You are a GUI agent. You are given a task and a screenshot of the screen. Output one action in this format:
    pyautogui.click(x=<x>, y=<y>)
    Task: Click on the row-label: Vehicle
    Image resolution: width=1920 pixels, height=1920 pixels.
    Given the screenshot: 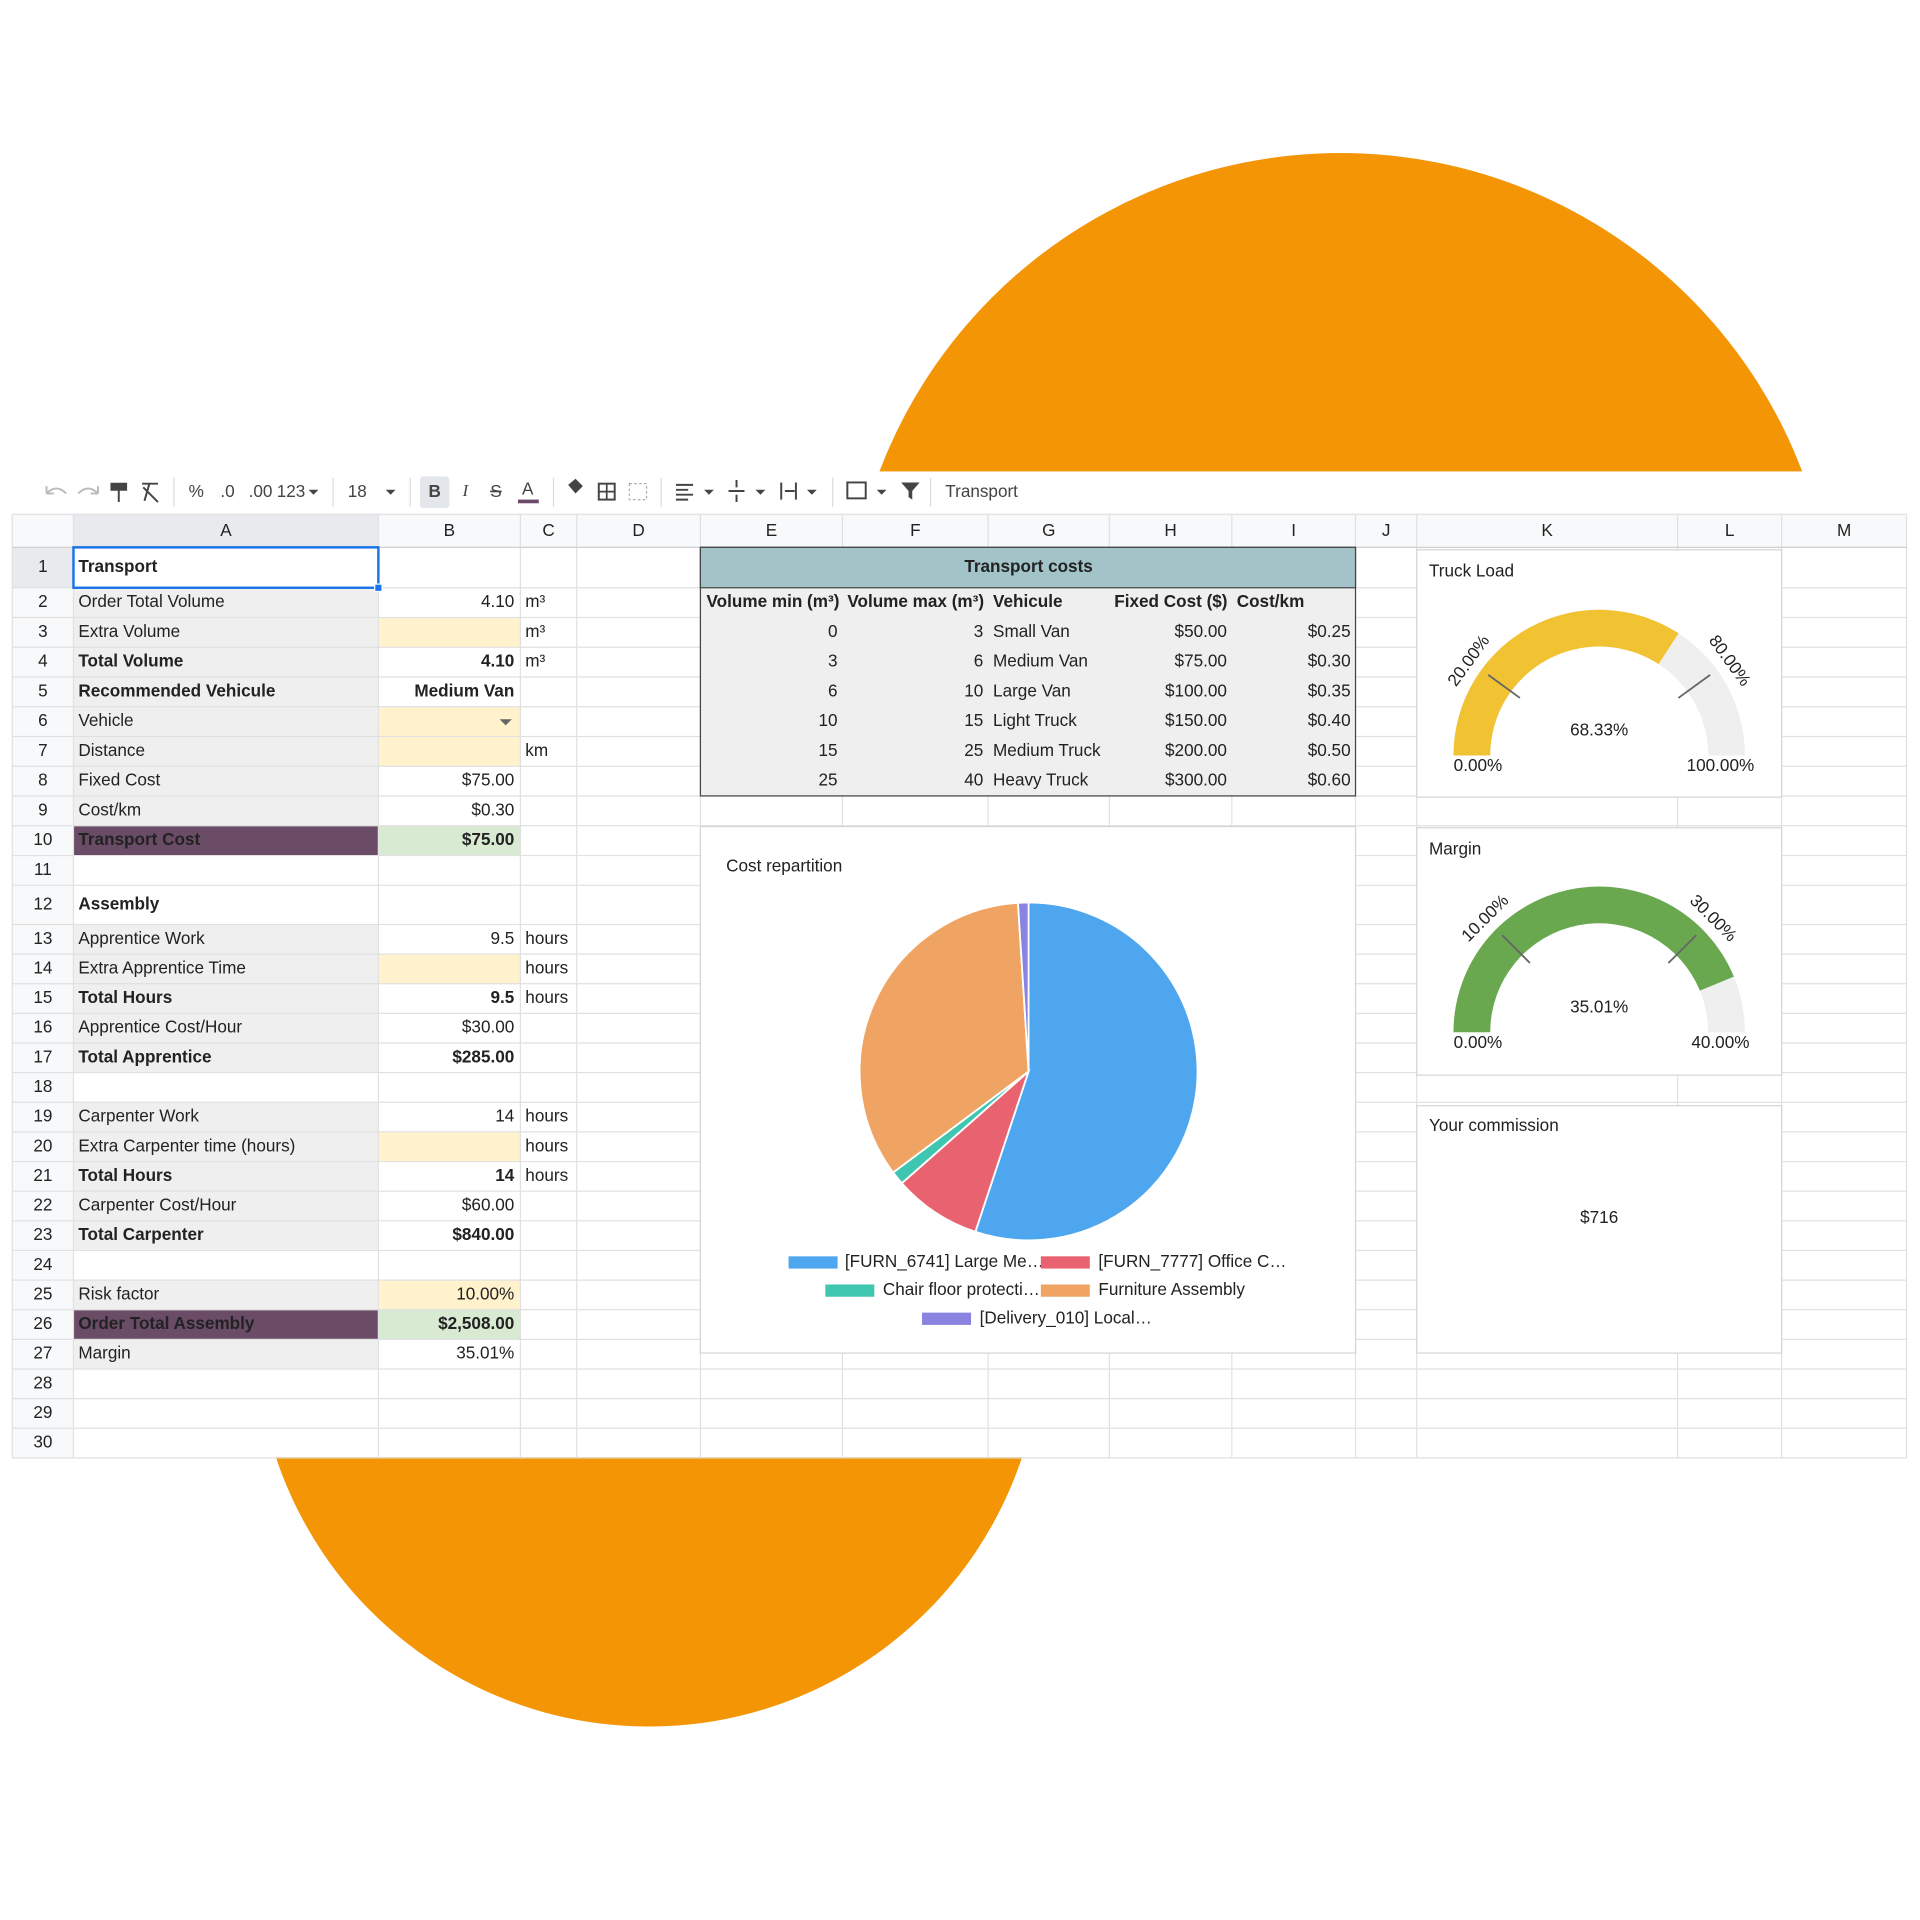 What is the action you would take?
    pyautogui.click(x=105, y=720)
    